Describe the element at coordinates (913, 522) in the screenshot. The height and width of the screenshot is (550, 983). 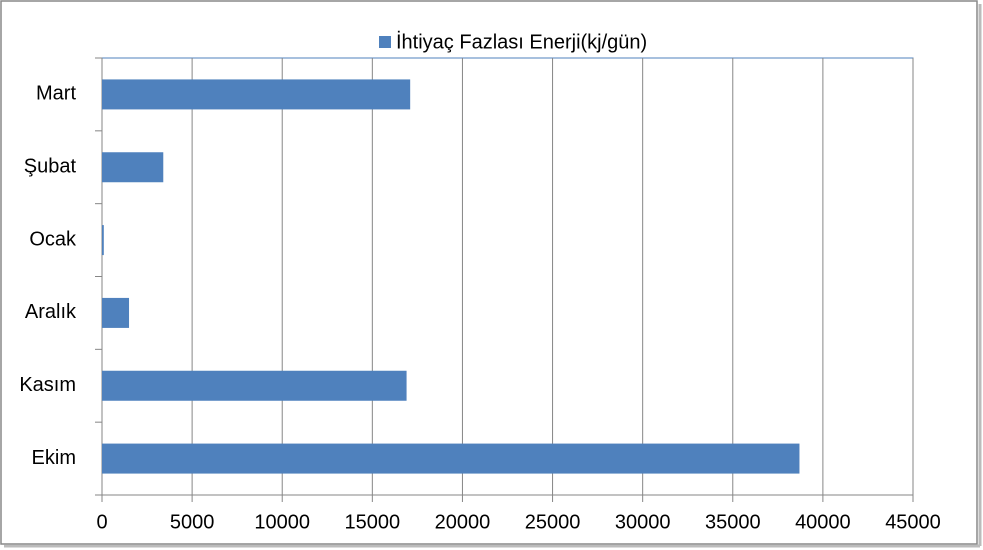
I see `x-tick-label: 45000` at that location.